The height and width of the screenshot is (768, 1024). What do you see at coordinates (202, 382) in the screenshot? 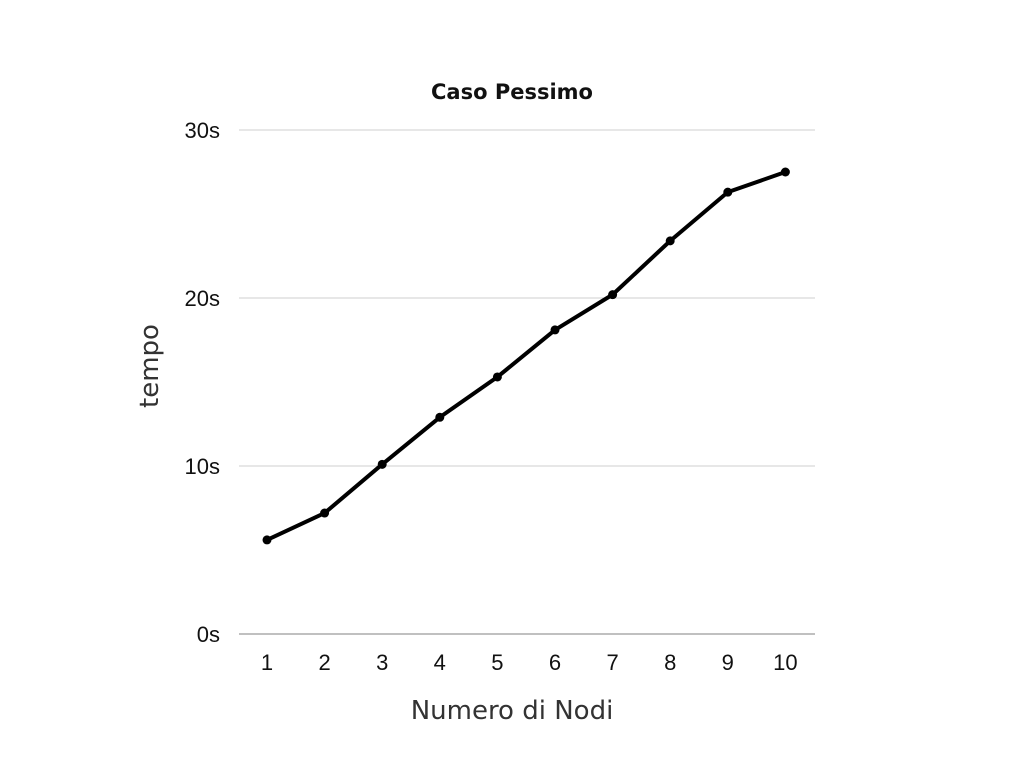
I see `y-axis-ticks: 0s 10s 20s 30s` at bounding box center [202, 382].